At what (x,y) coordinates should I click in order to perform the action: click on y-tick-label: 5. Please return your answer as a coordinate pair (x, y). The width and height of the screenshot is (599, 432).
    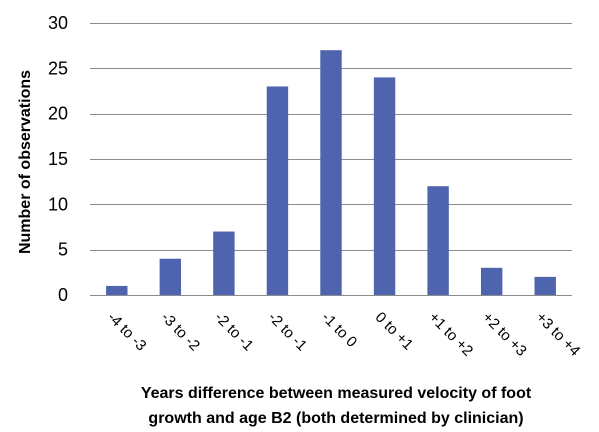
    Looking at the image, I should click on (63, 250).